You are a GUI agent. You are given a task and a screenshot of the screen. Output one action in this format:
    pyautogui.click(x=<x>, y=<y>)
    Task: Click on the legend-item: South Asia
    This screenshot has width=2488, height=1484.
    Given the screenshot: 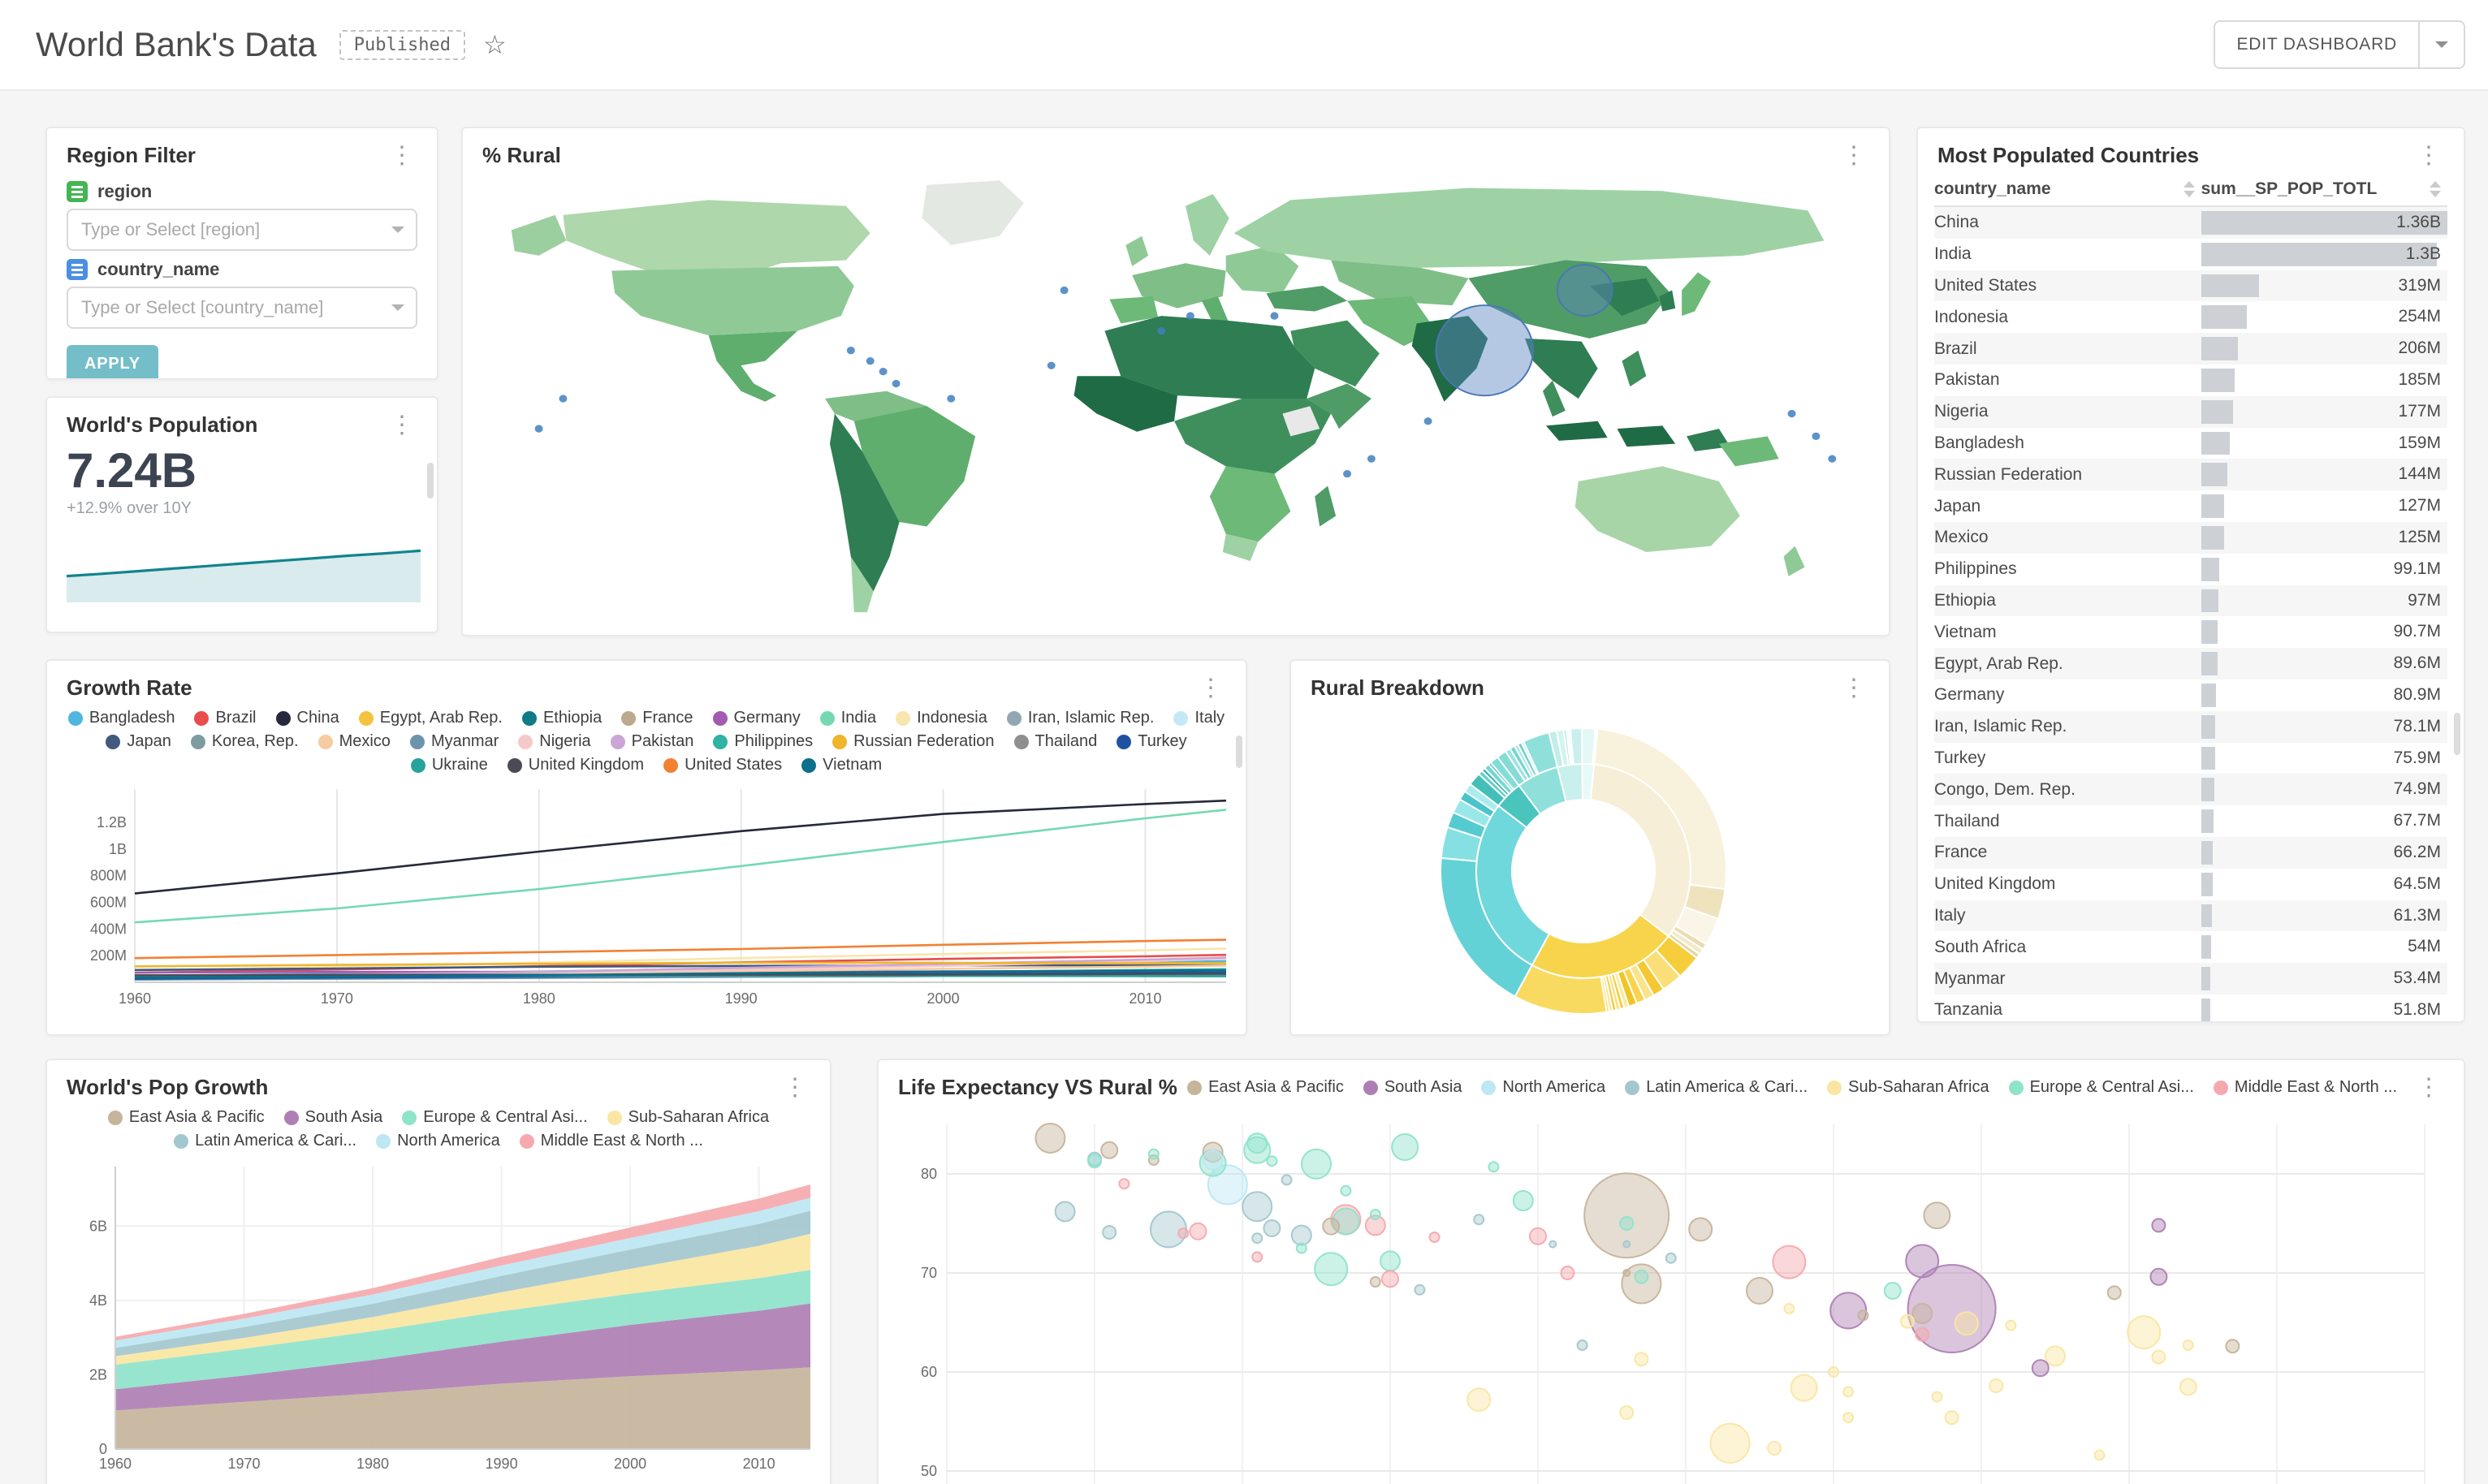 What is the action you would take?
    pyautogui.click(x=332, y=1117)
    